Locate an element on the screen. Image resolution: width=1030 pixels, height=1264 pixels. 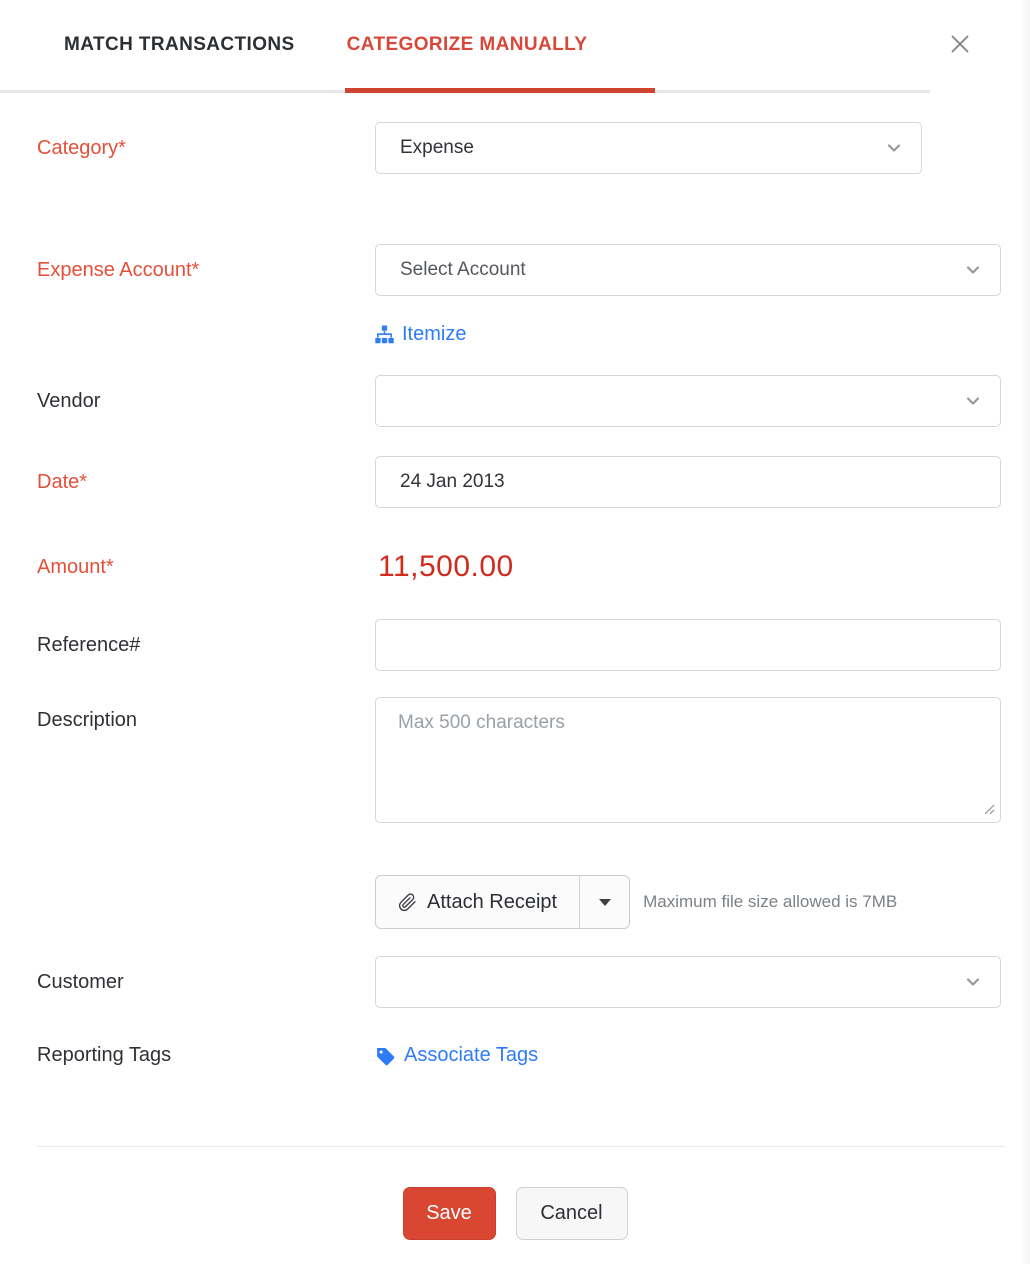
category-label: Category* is located at coordinates (81, 147).